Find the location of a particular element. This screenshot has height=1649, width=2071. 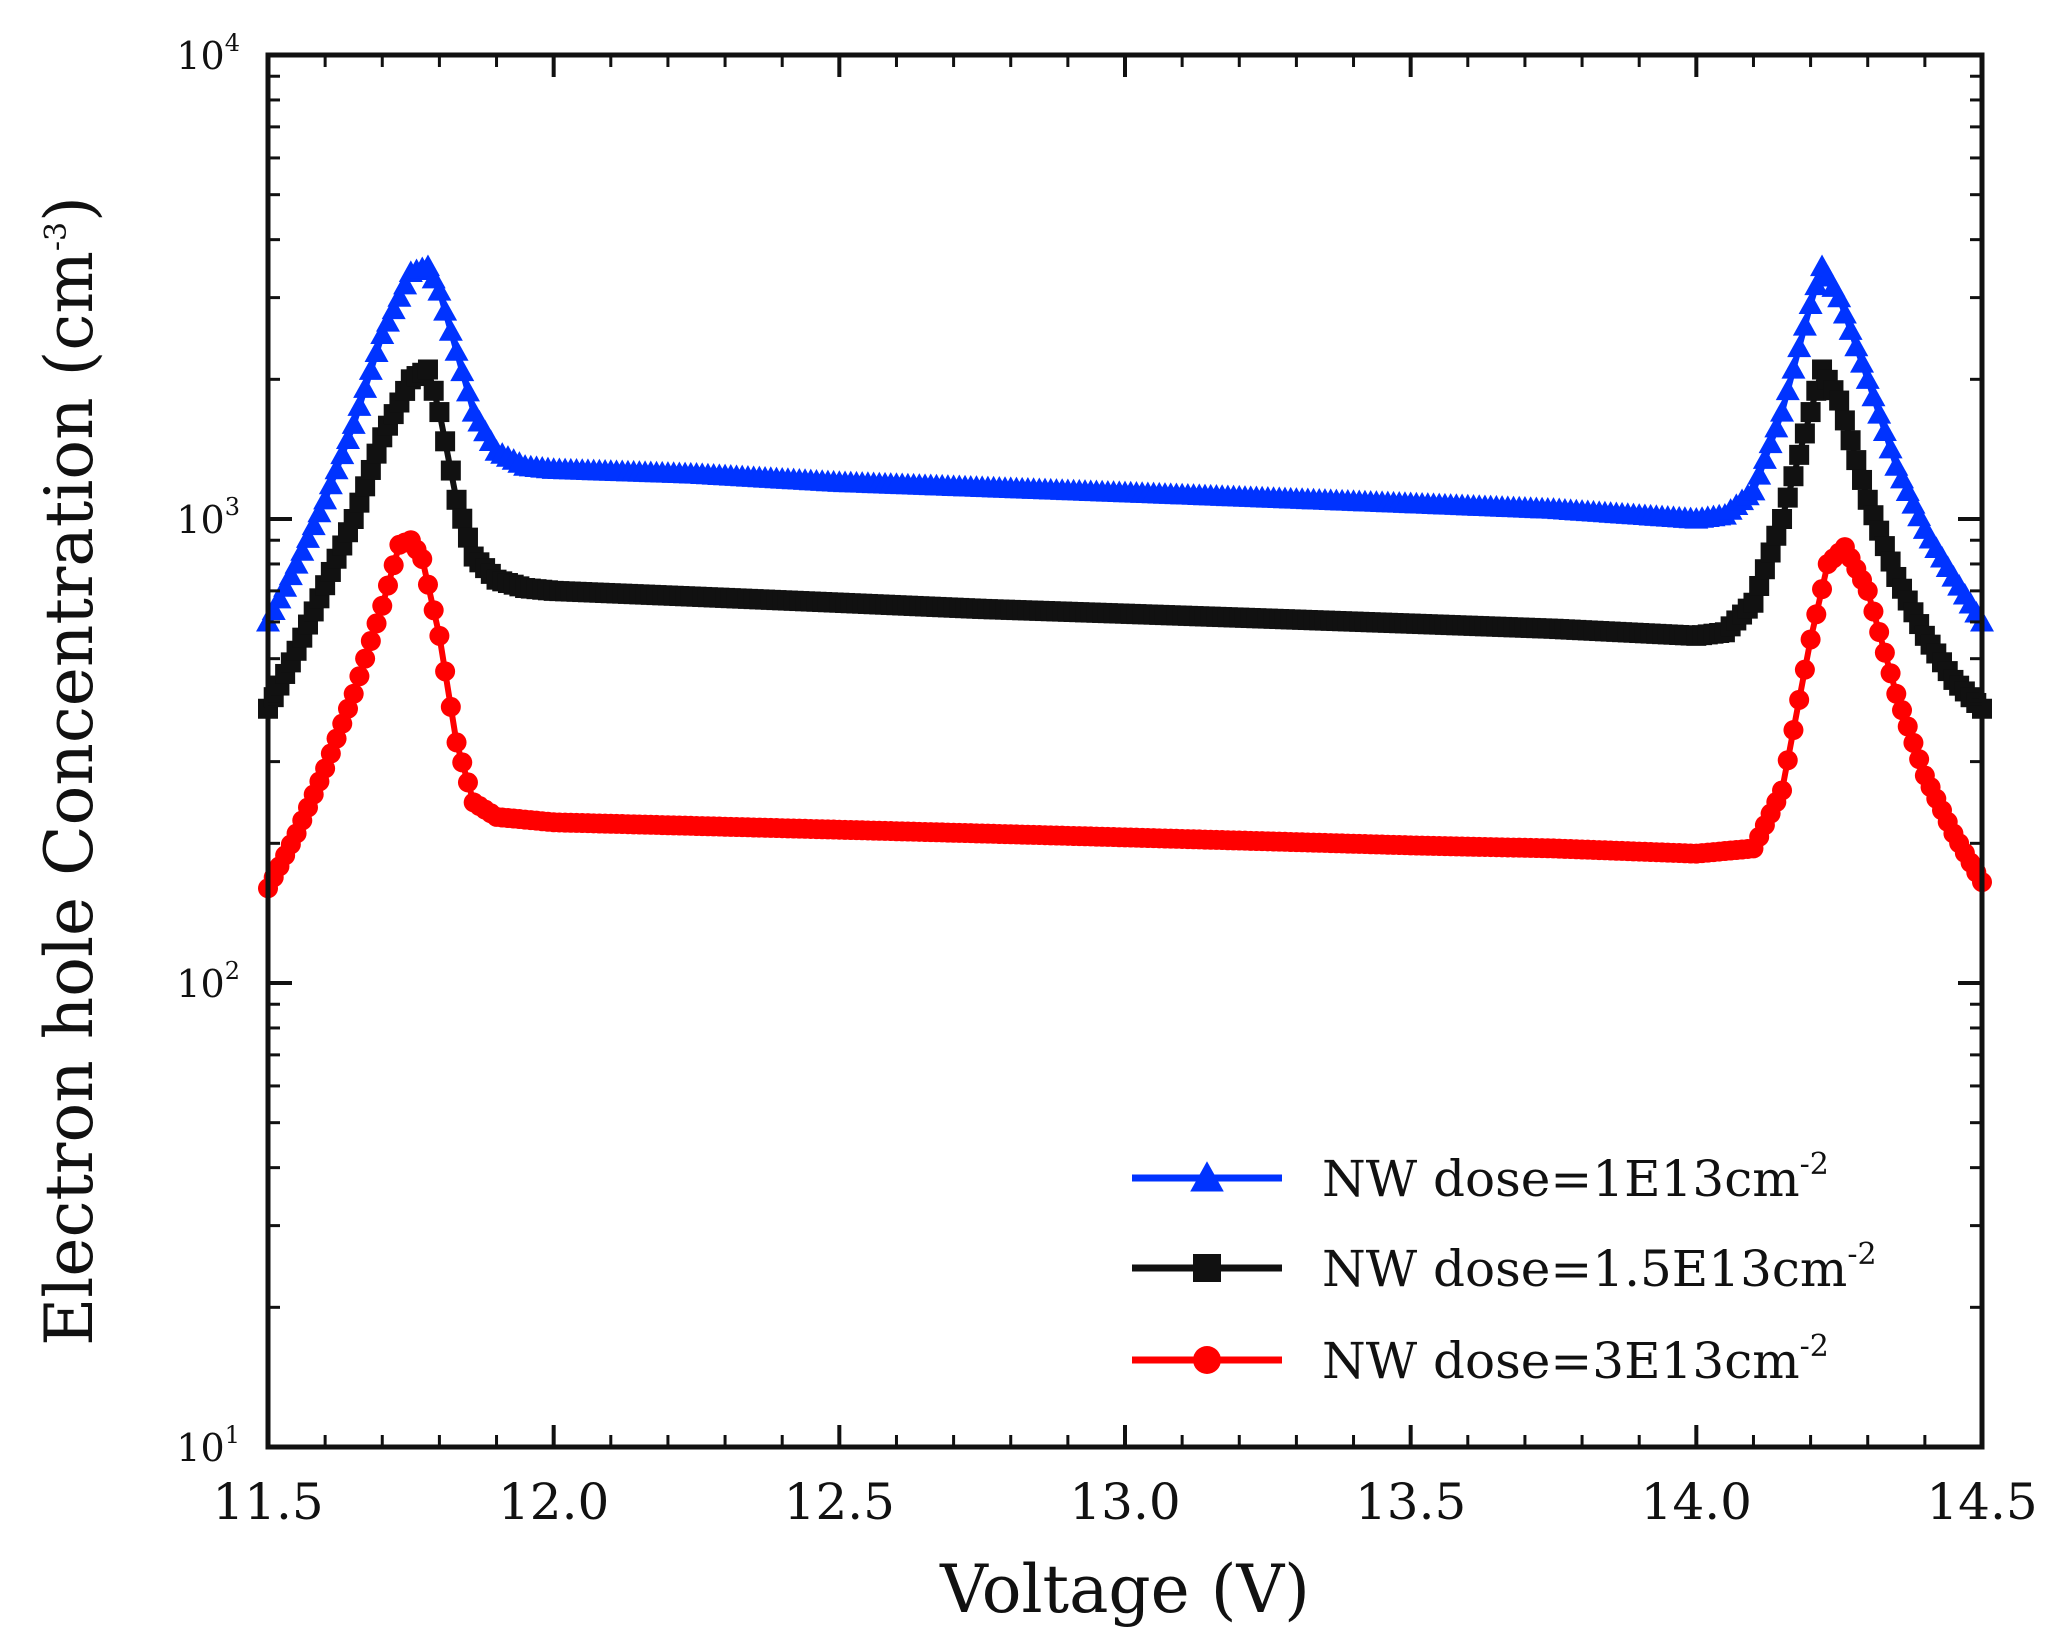

y-axis-label: Electron hole Concentration (cm-3) is located at coordinates (69, 771).